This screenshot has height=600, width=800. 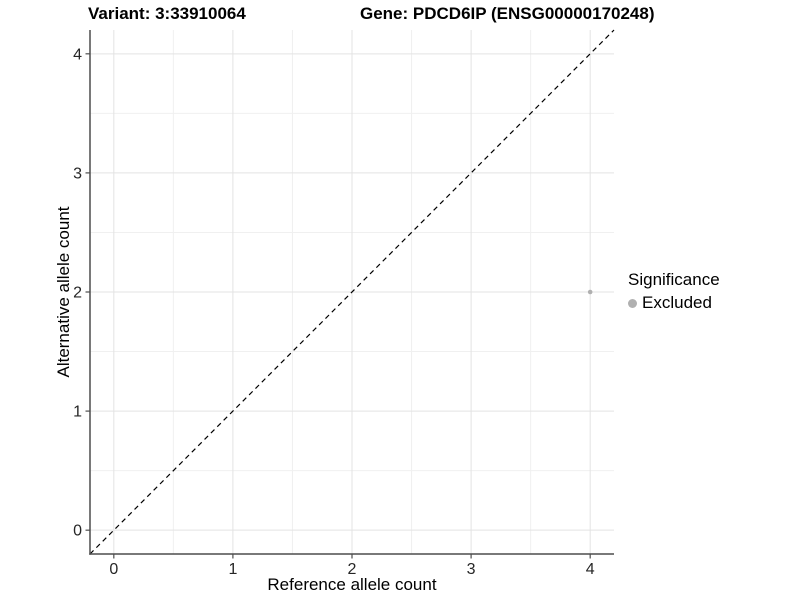 What do you see at coordinates (63, 292) in the screenshot?
I see `y-axis-title: Alternative allele count` at bounding box center [63, 292].